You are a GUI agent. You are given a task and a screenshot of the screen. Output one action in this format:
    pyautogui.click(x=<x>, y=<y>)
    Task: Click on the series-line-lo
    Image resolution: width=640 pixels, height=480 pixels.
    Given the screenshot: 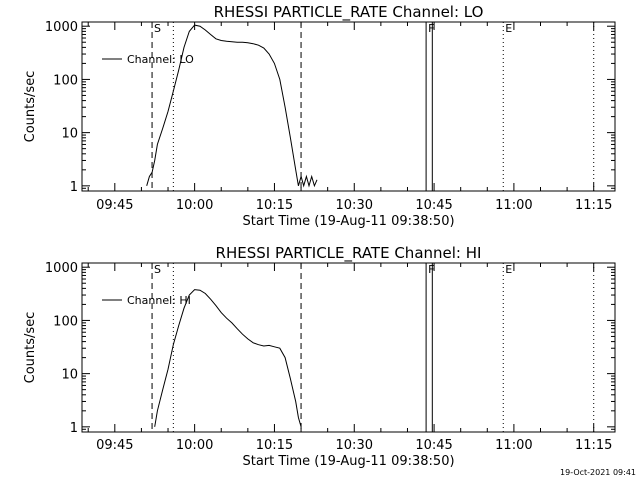 What is the action you would take?
    pyautogui.click(x=232, y=106)
    